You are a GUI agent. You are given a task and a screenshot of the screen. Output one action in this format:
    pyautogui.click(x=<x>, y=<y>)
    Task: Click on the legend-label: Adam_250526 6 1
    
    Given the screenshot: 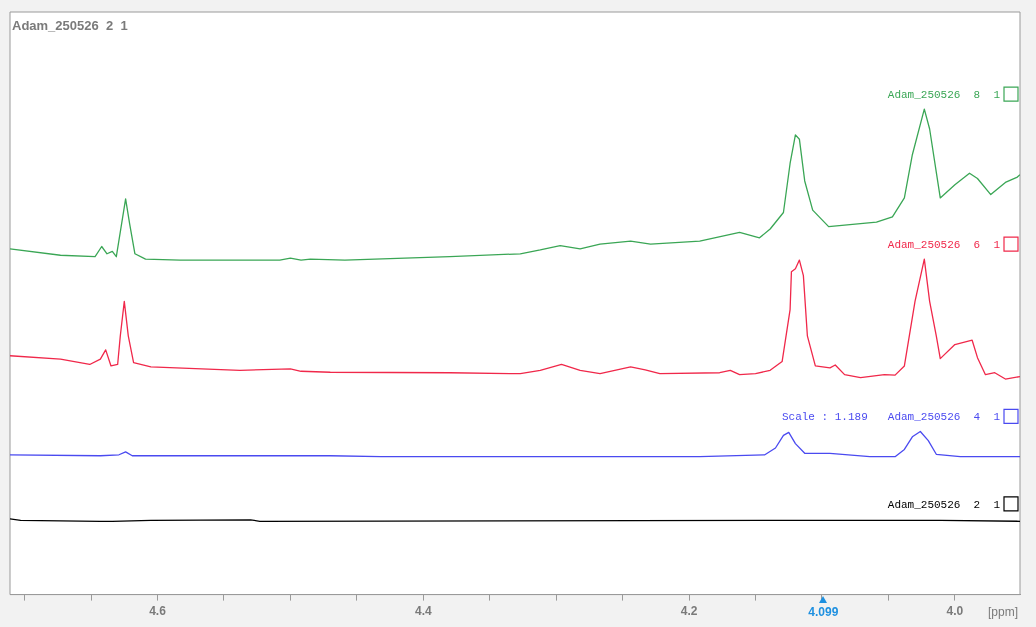 What is the action you would take?
    pyautogui.click(x=944, y=245)
    